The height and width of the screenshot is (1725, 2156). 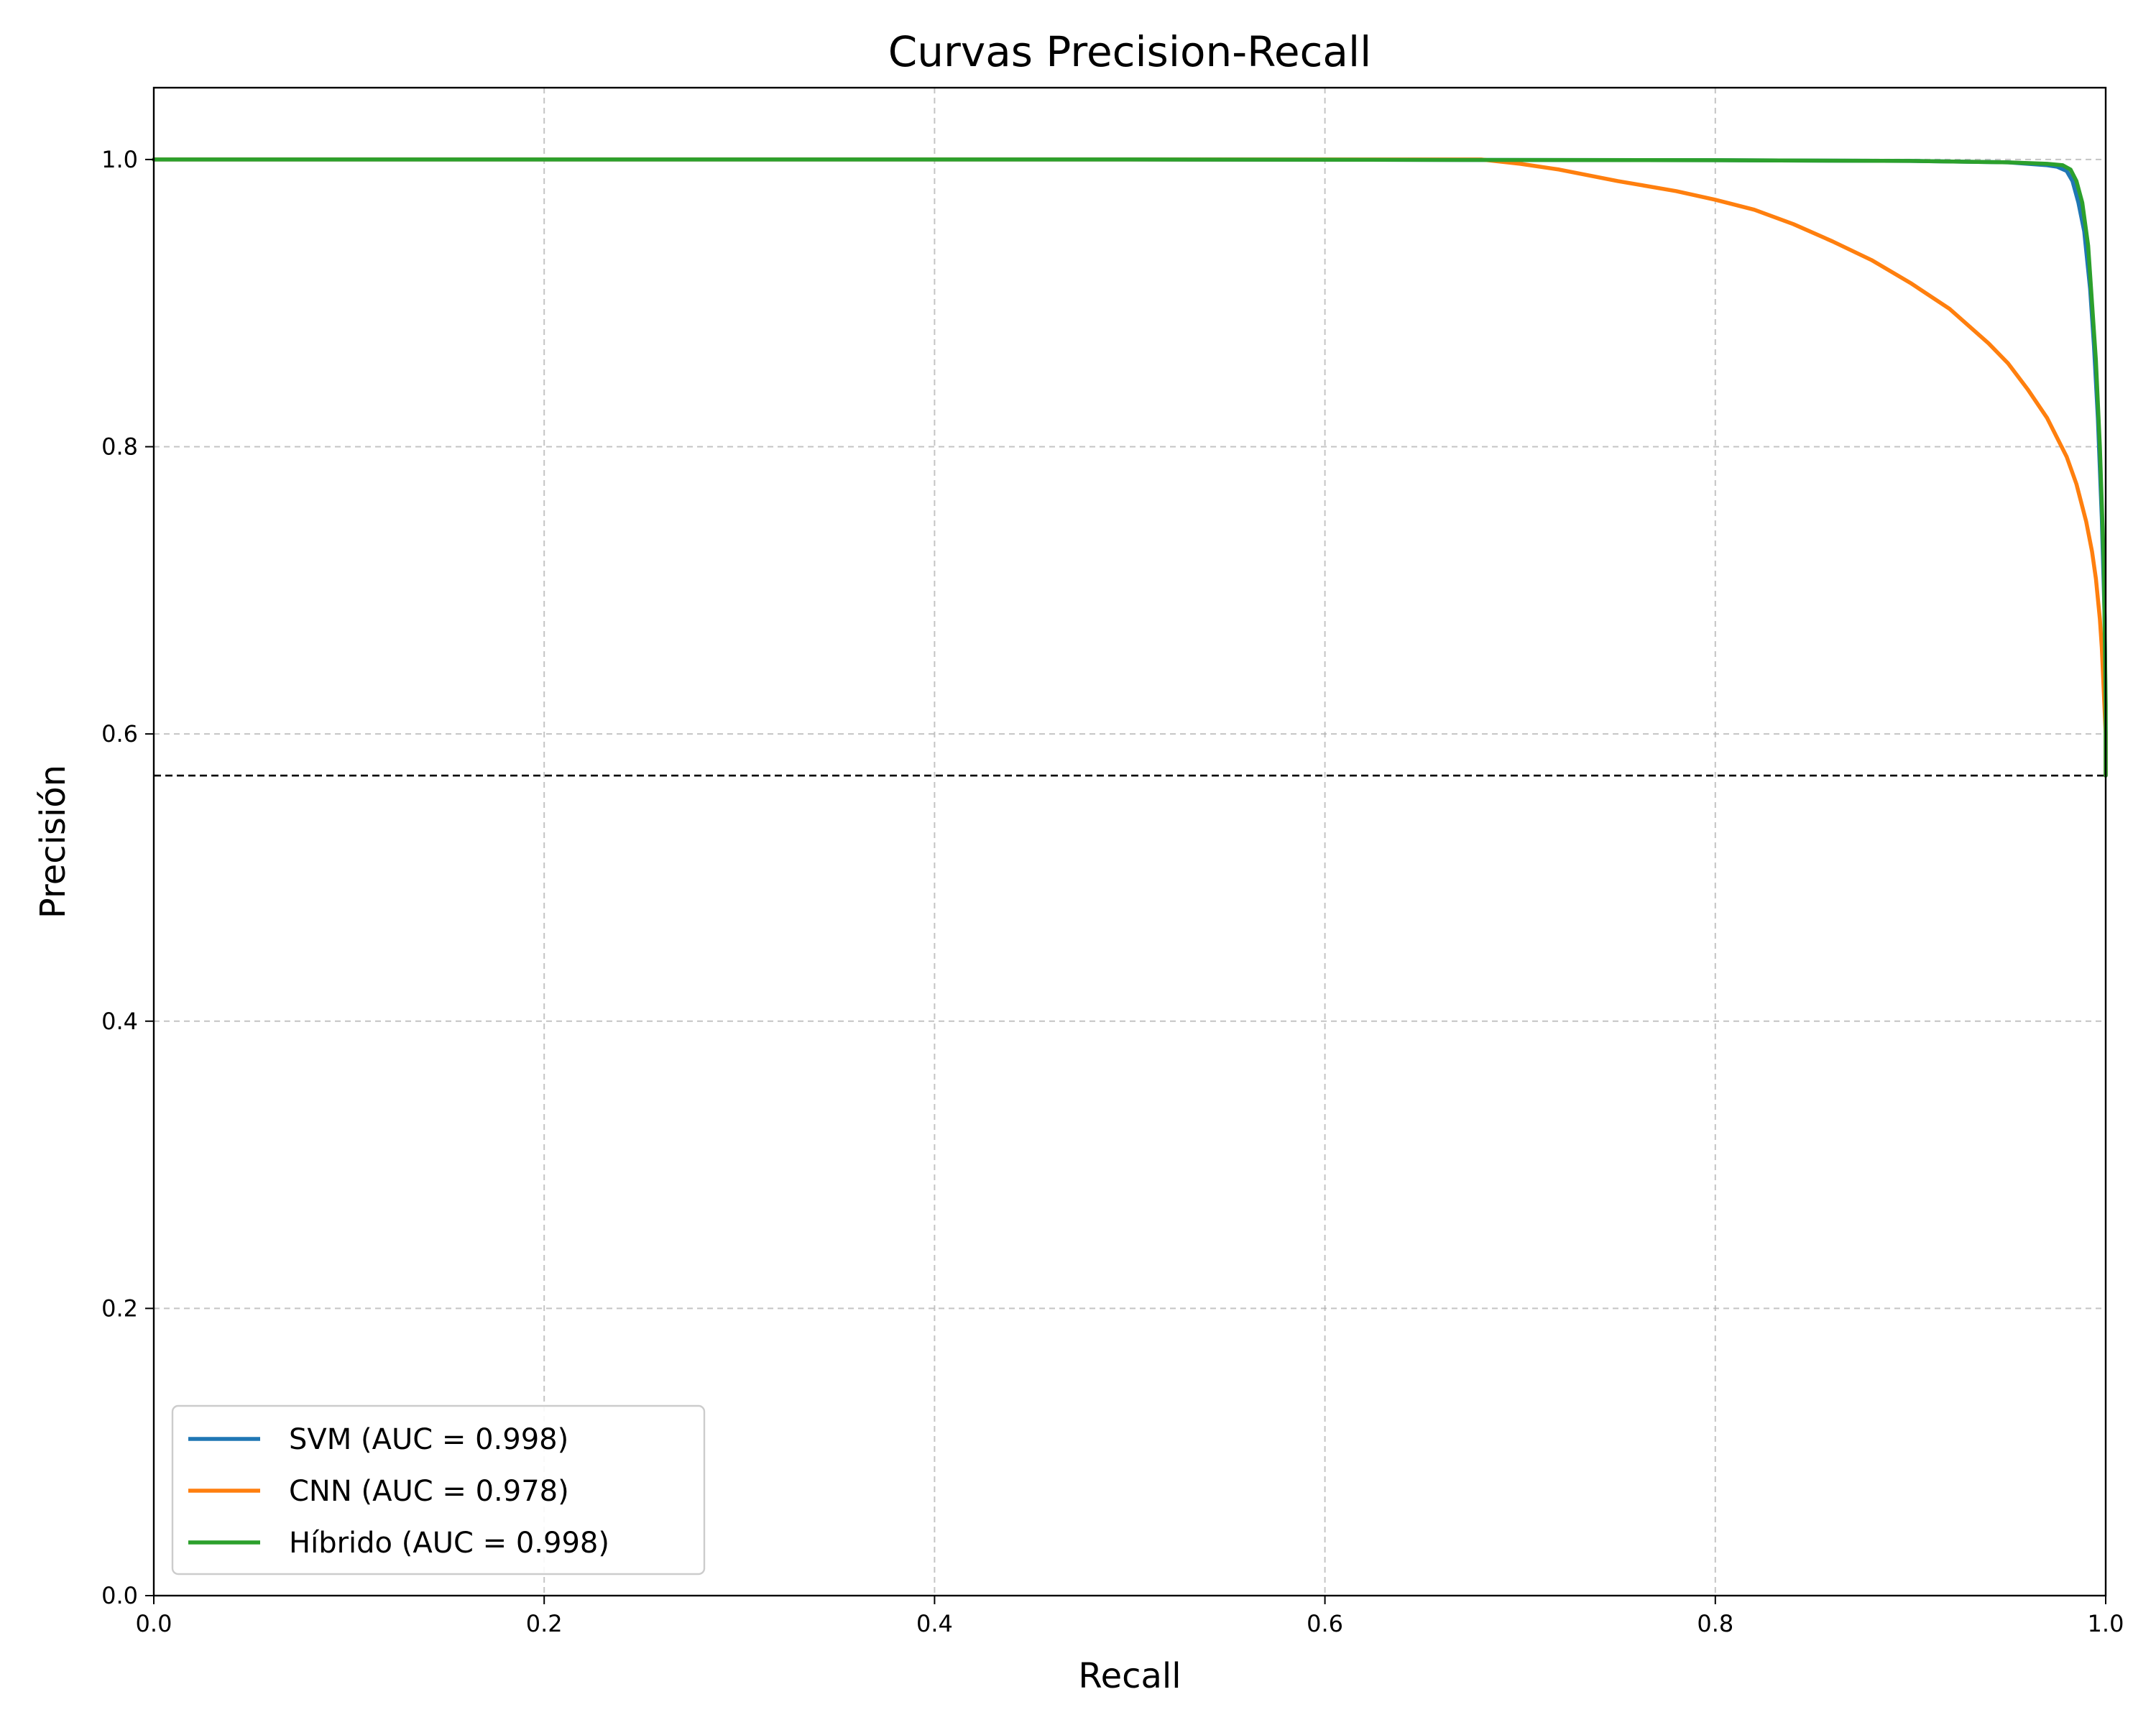 I want to click on legend-label: Híbrido (AUC = 0.998), so click(x=449, y=1543).